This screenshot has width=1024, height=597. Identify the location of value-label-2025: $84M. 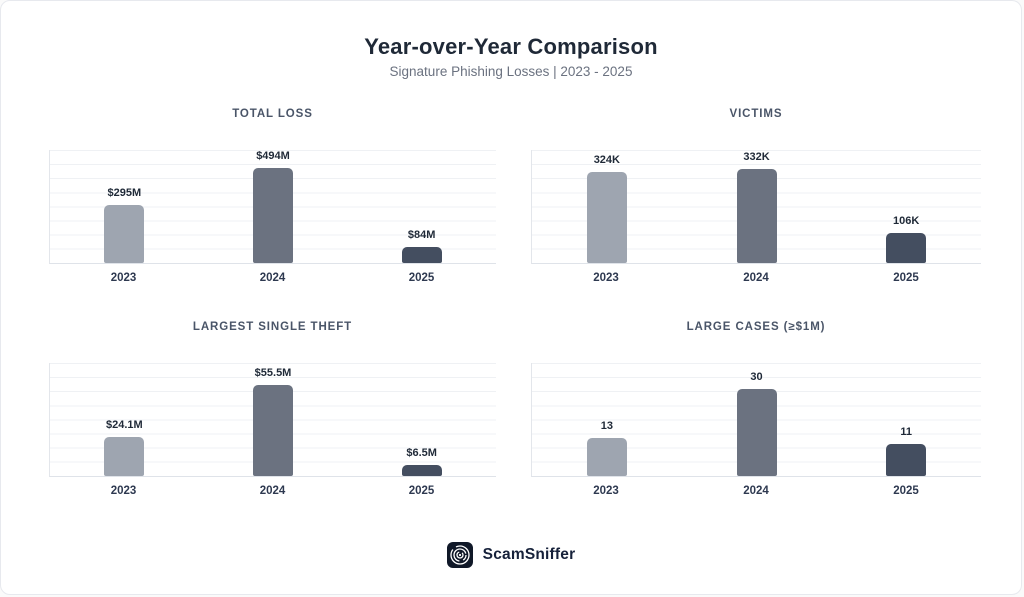
(421, 234).